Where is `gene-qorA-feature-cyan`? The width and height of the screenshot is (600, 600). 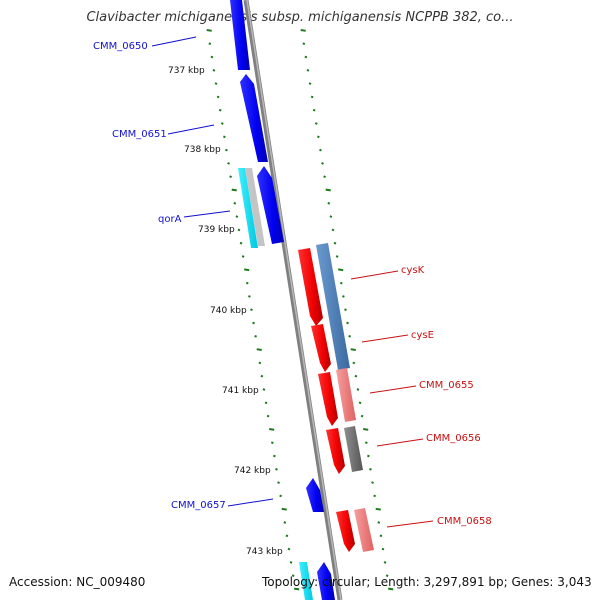
gene-qorA-feature-cyan is located at coordinates (248, 208).